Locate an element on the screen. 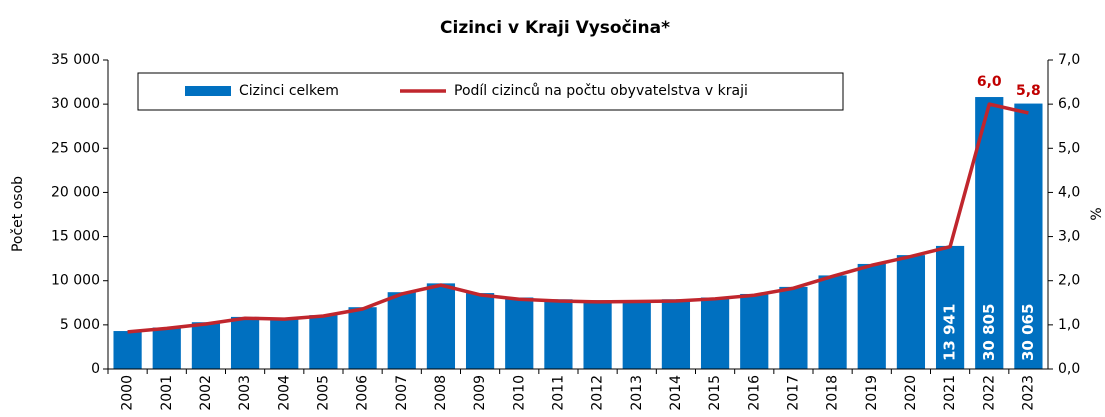  x-tick-label: 2014 is located at coordinates (676, 393).